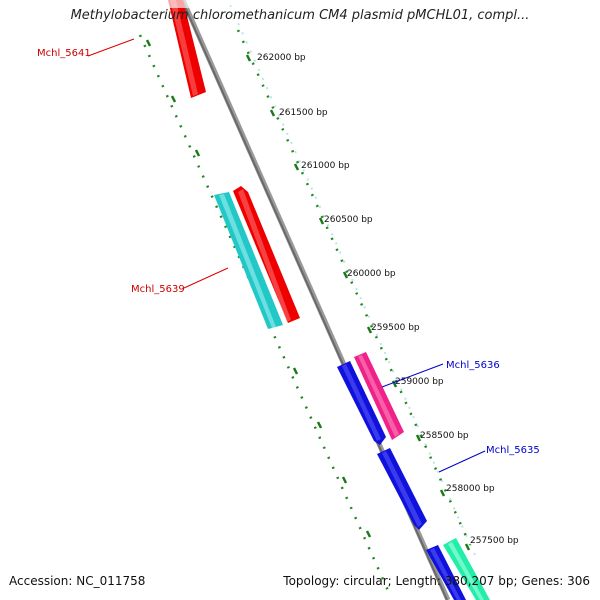 This screenshot has height=600, width=600. What do you see at coordinates (77, 581) in the screenshot?
I see `accession-text: Accession: NC_011758` at bounding box center [77, 581].